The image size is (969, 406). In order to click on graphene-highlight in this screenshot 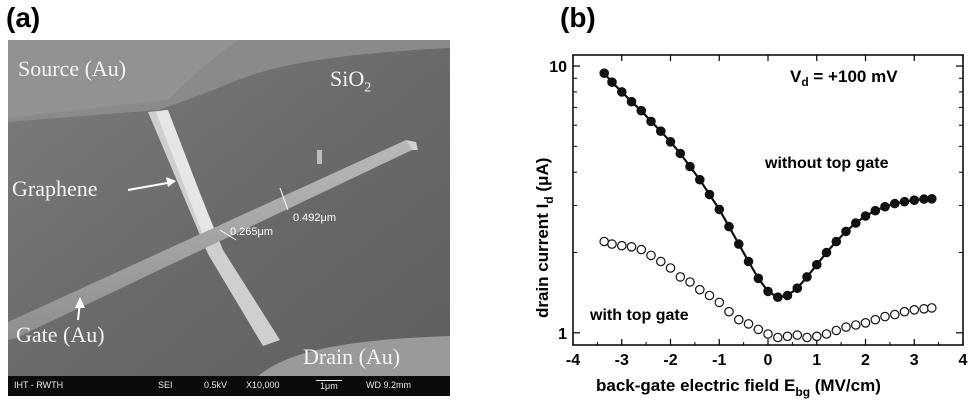, I will do `click(187, 179)`.